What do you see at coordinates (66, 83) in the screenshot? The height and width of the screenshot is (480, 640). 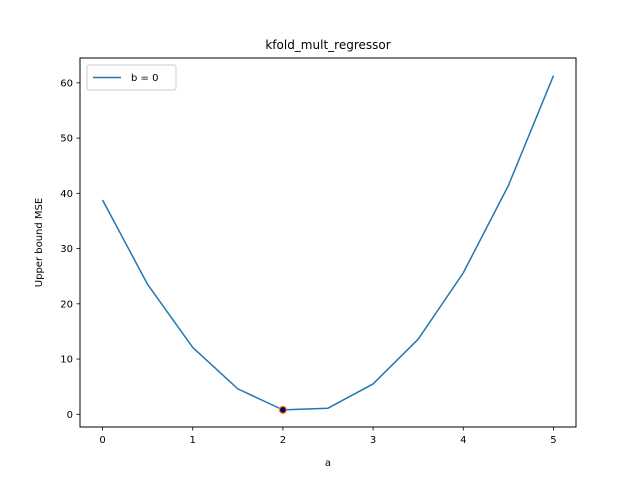 I see `y-tick-label: 60` at bounding box center [66, 83].